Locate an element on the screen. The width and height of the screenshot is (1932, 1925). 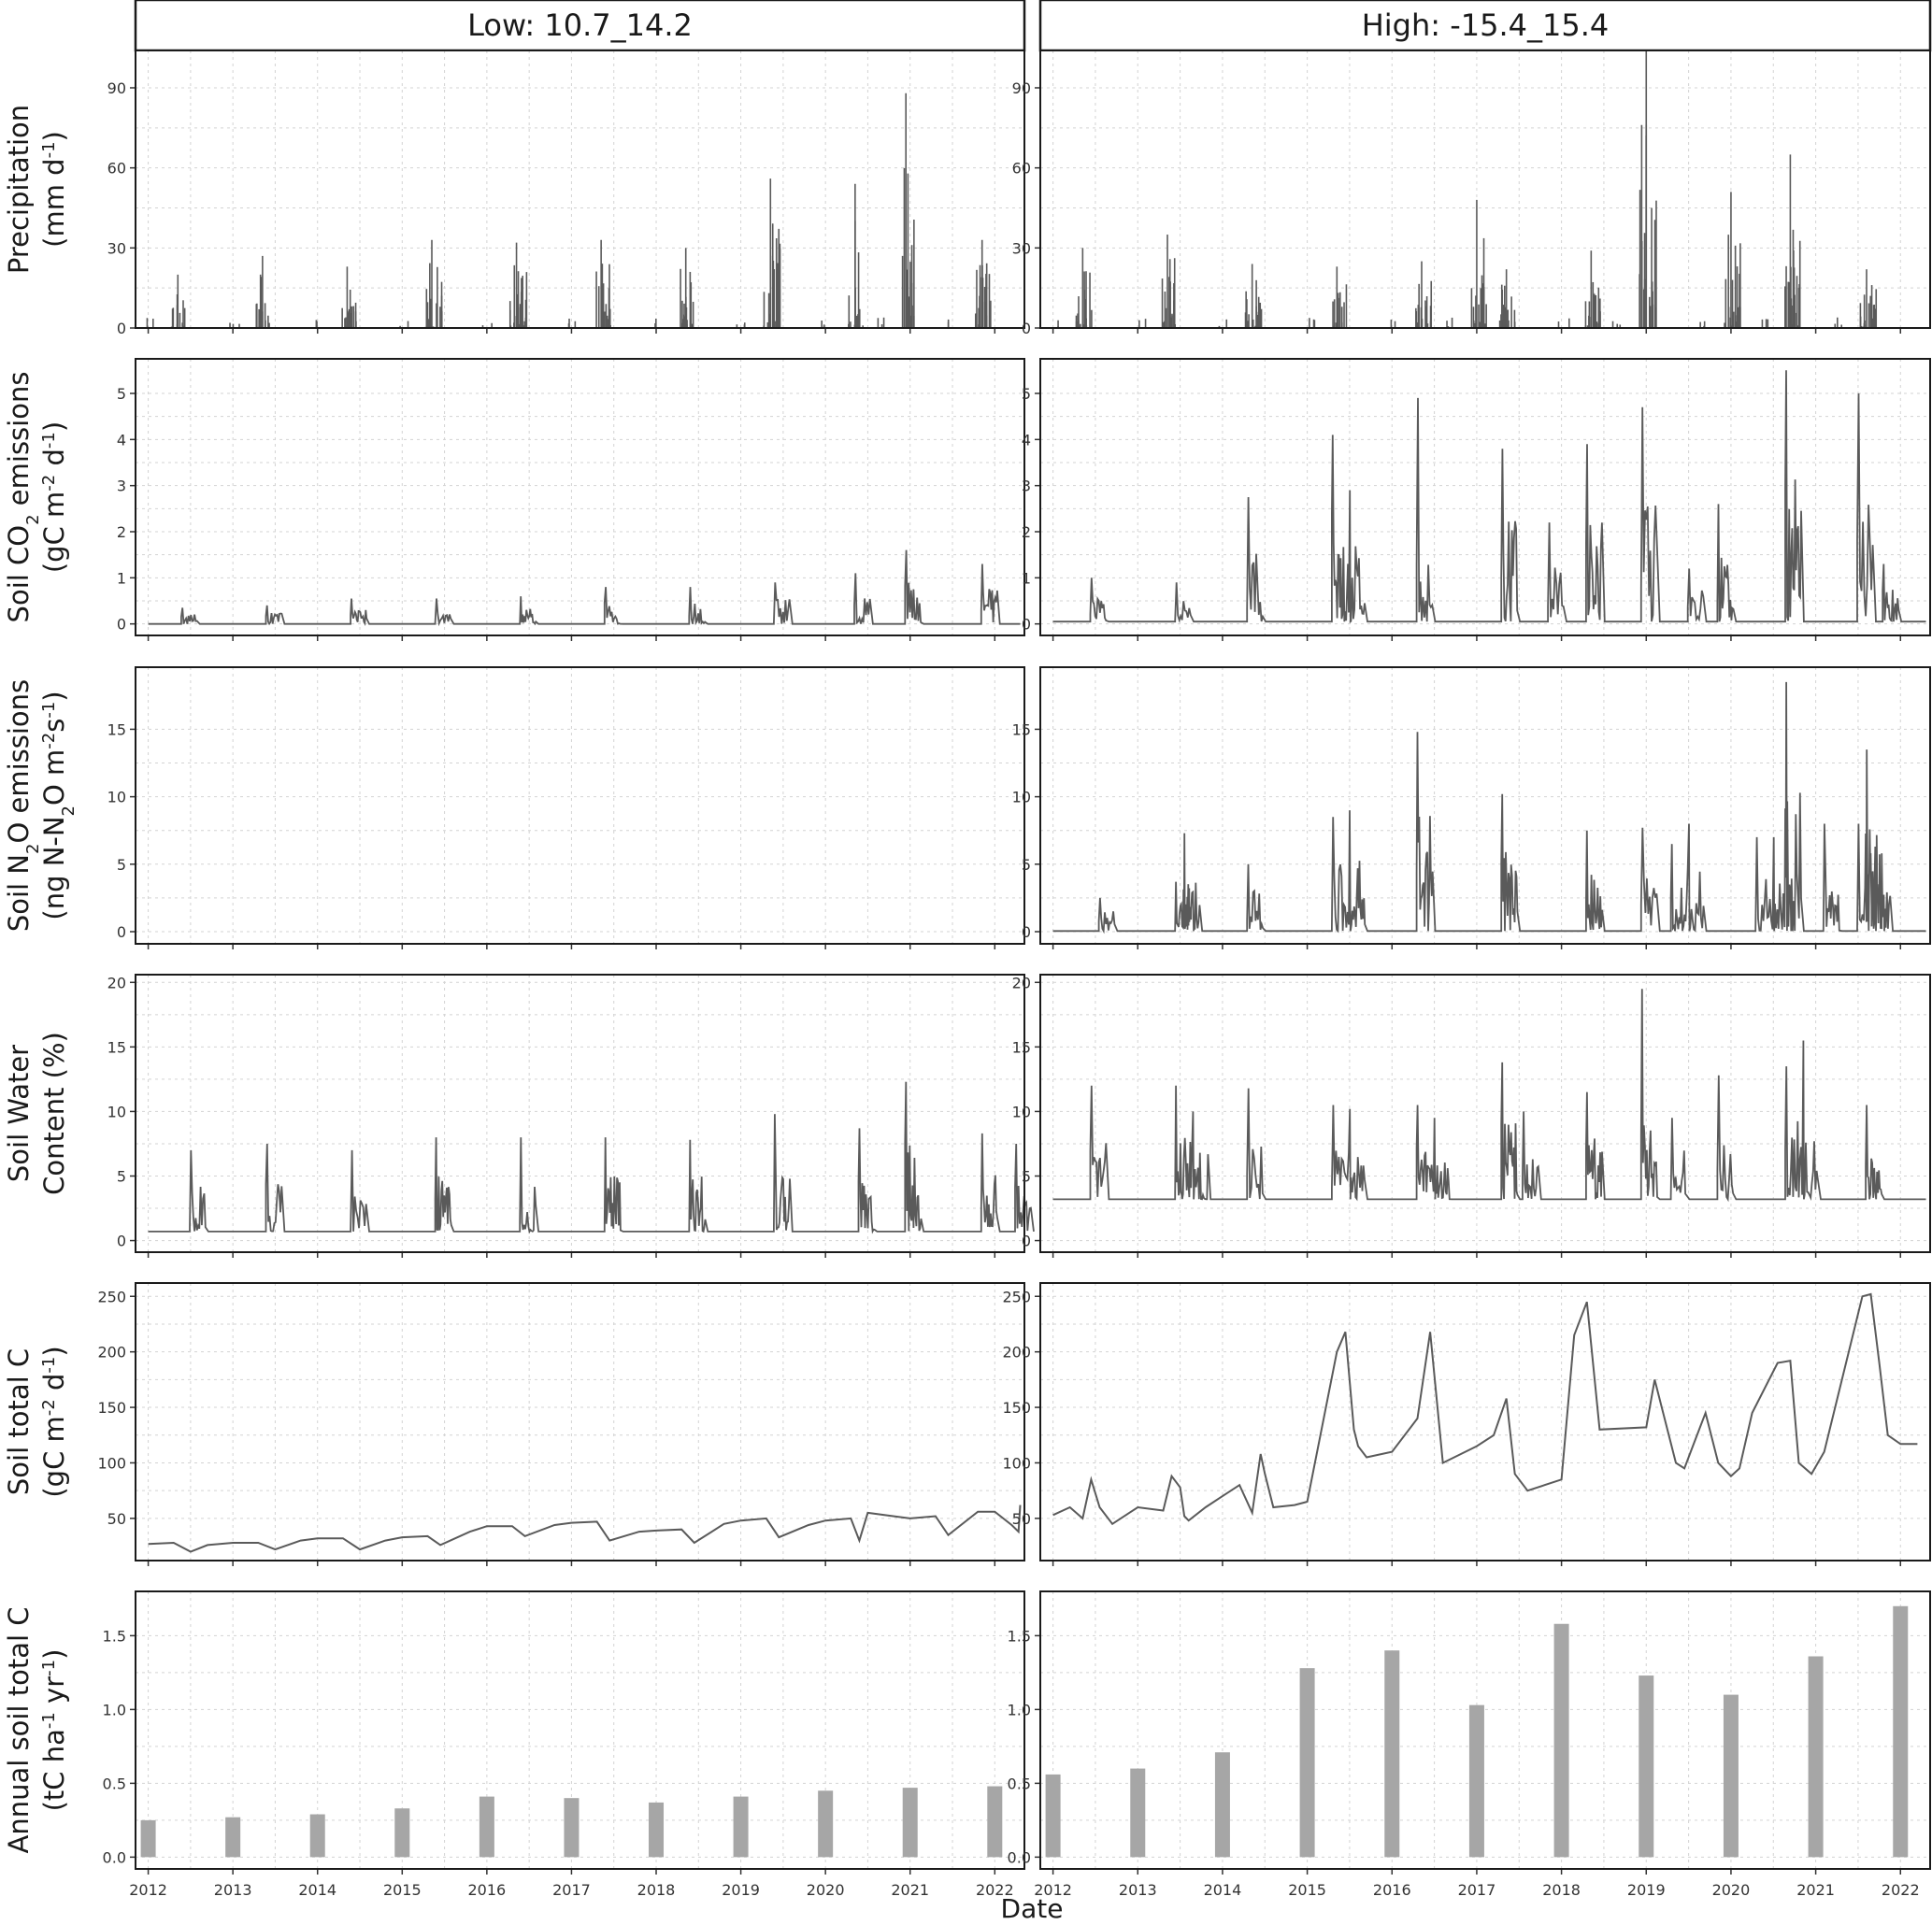
y-axis-title-precipitation: Precipitation (mm d-1) is located at coordinates (36, 189).